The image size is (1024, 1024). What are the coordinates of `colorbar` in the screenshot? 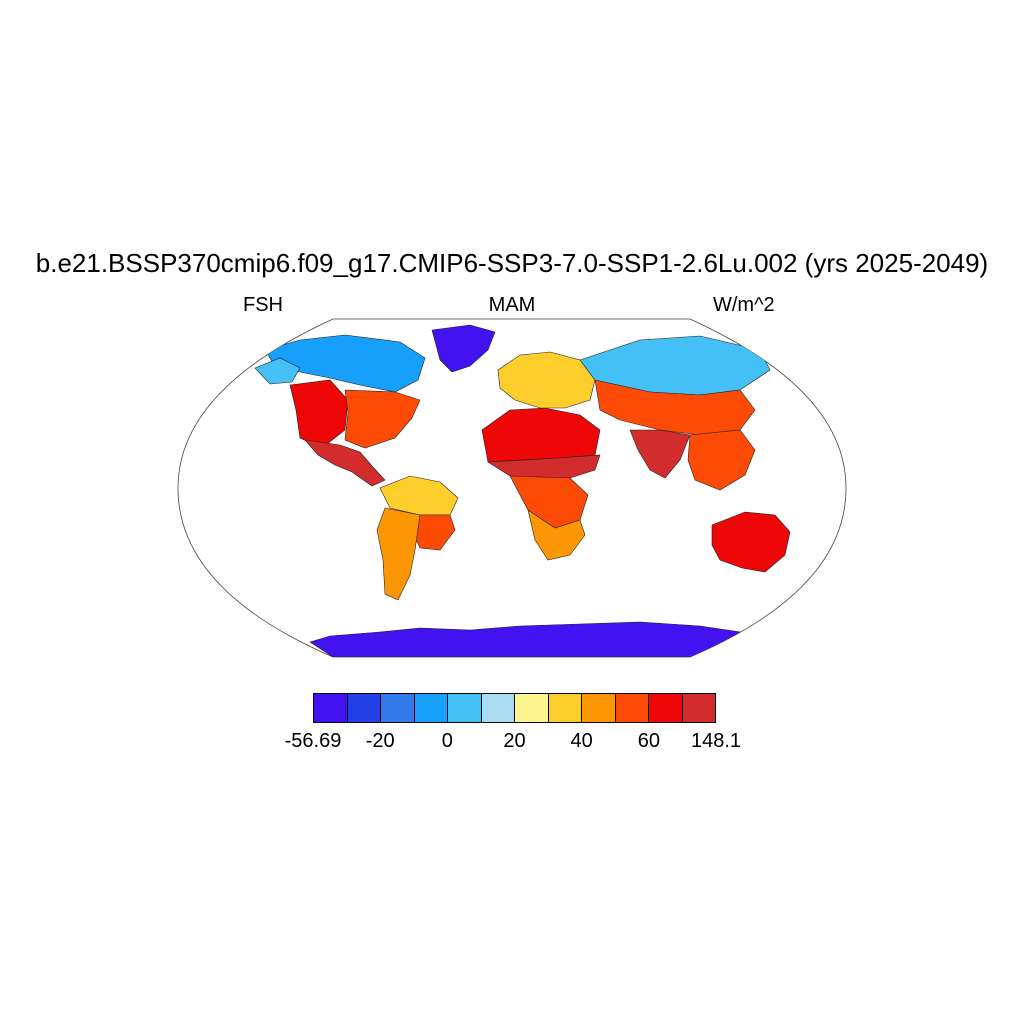 It's located at (514, 708).